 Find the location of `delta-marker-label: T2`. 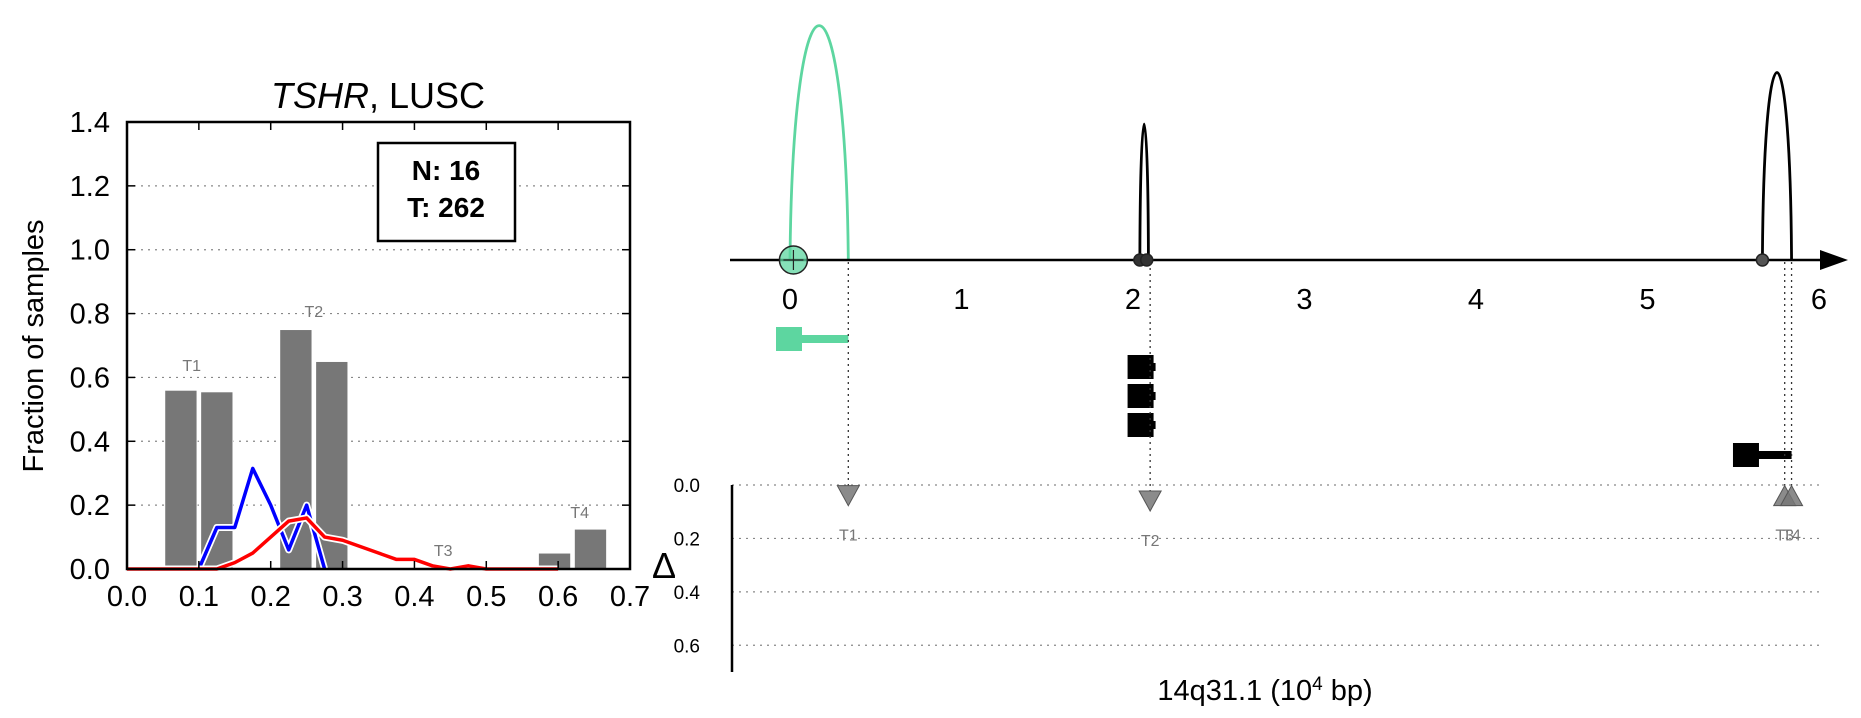

delta-marker-label: T2 is located at coordinates (1150, 541).